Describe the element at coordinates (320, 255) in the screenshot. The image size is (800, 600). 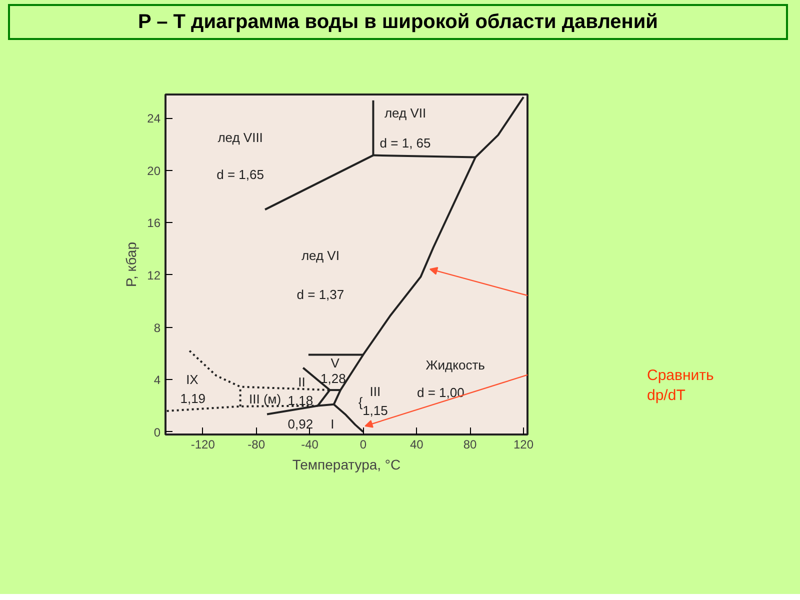
I see `annotation: лед VI` at that location.